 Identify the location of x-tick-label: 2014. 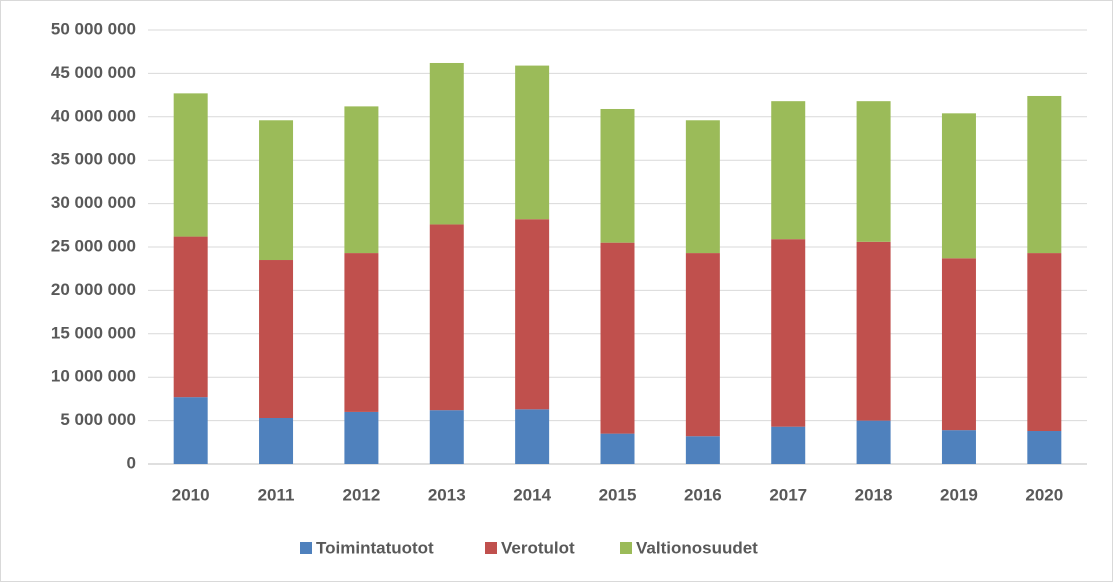
(532, 494).